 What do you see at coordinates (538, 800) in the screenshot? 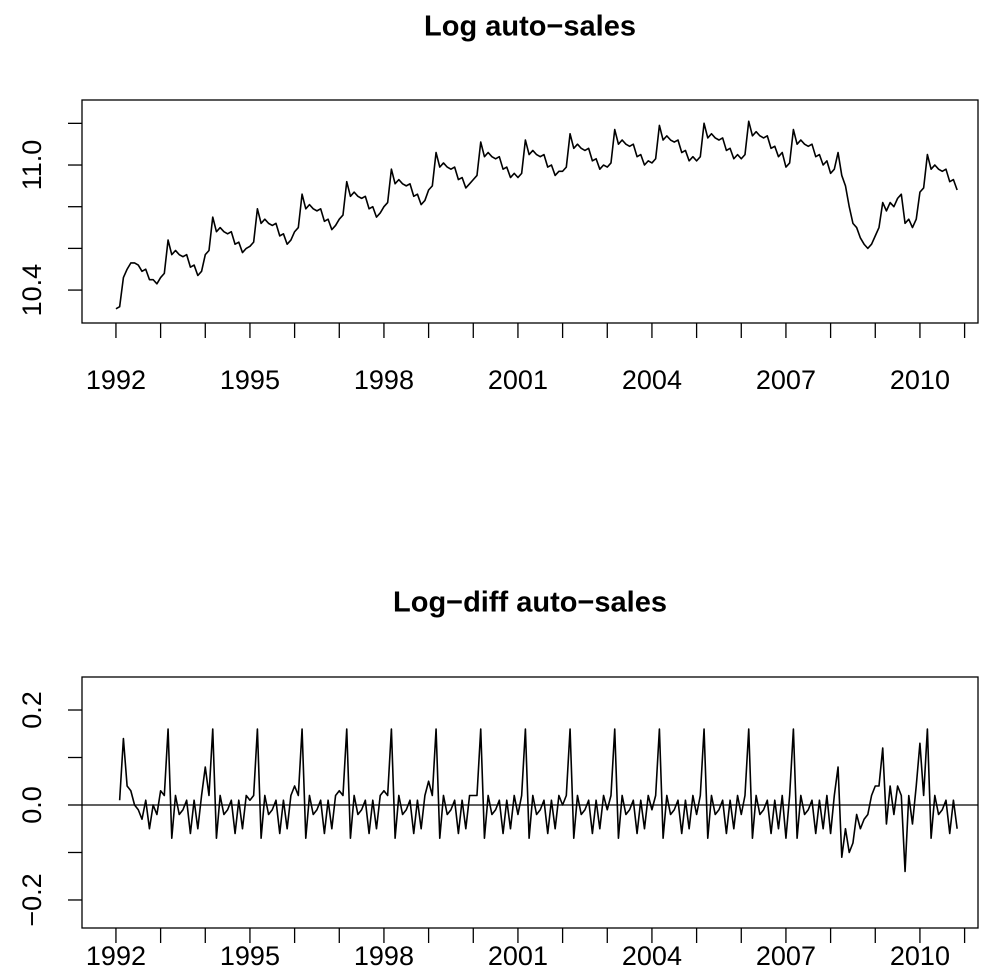
I see `series-line` at bounding box center [538, 800].